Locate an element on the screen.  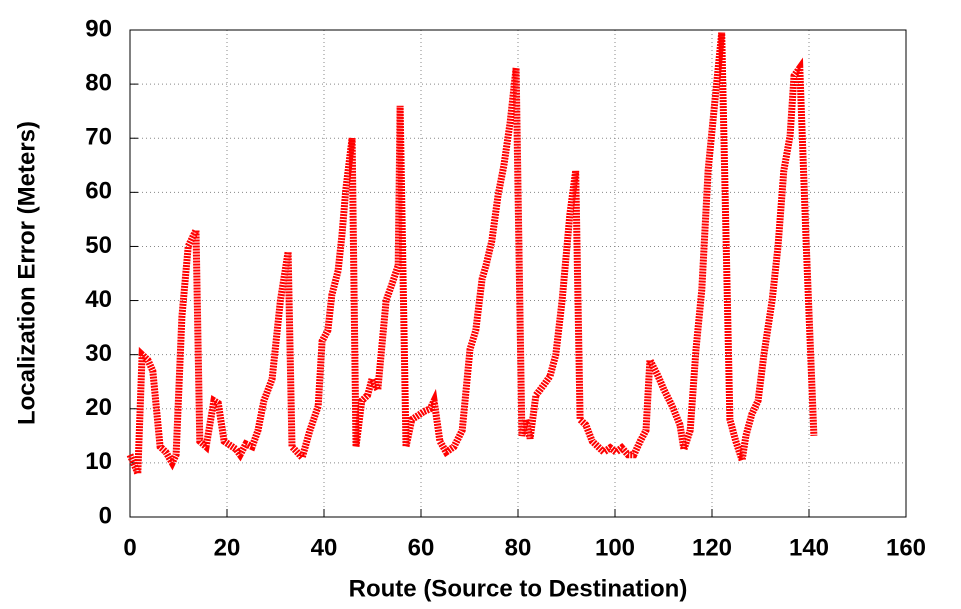
x-tick-label: 100 is located at coordinates (615, 547).